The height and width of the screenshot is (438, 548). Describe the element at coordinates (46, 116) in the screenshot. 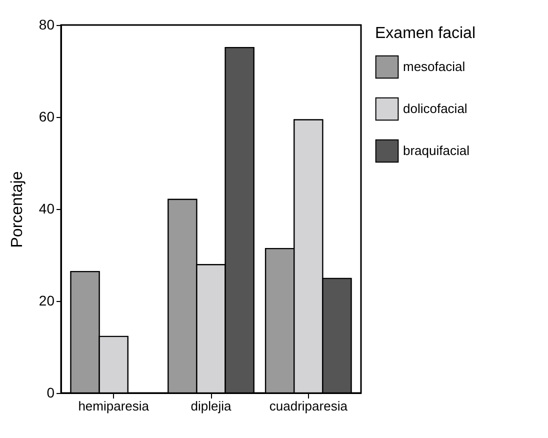

I see `y-tick-label: 60` at that location.